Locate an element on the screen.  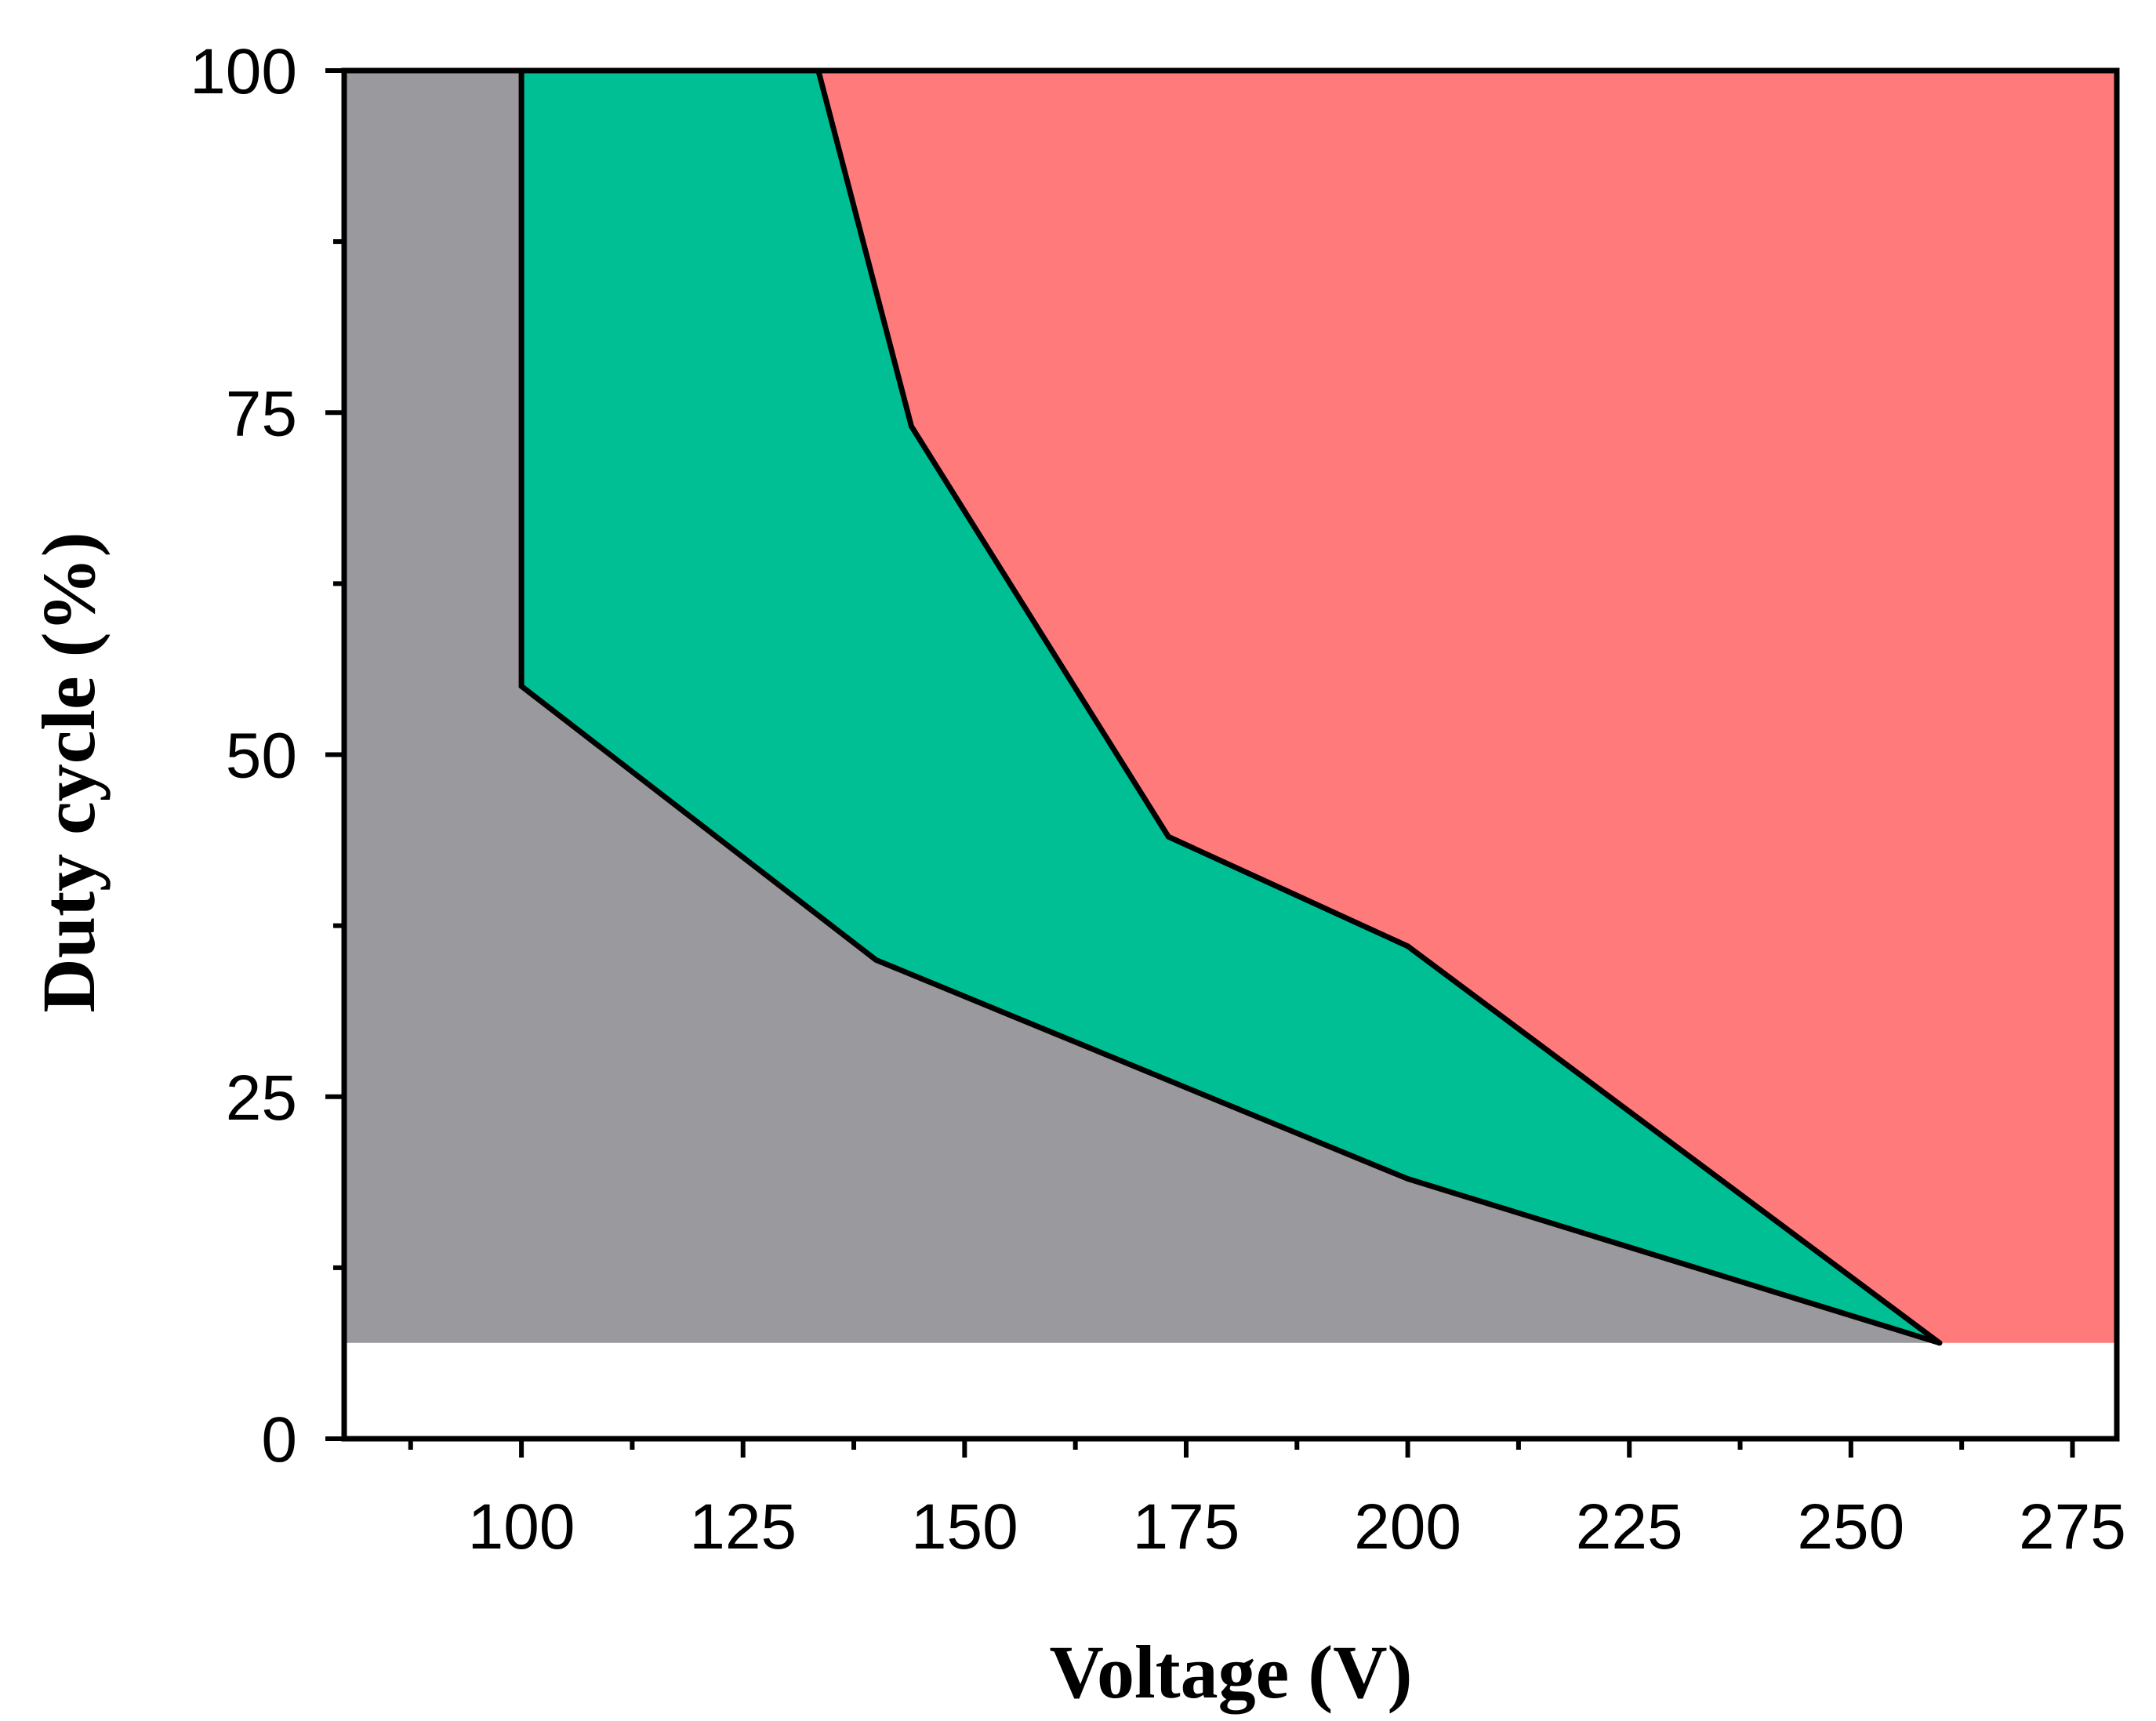
y-tick-label: 25 is located at coordinates (261, 1098).